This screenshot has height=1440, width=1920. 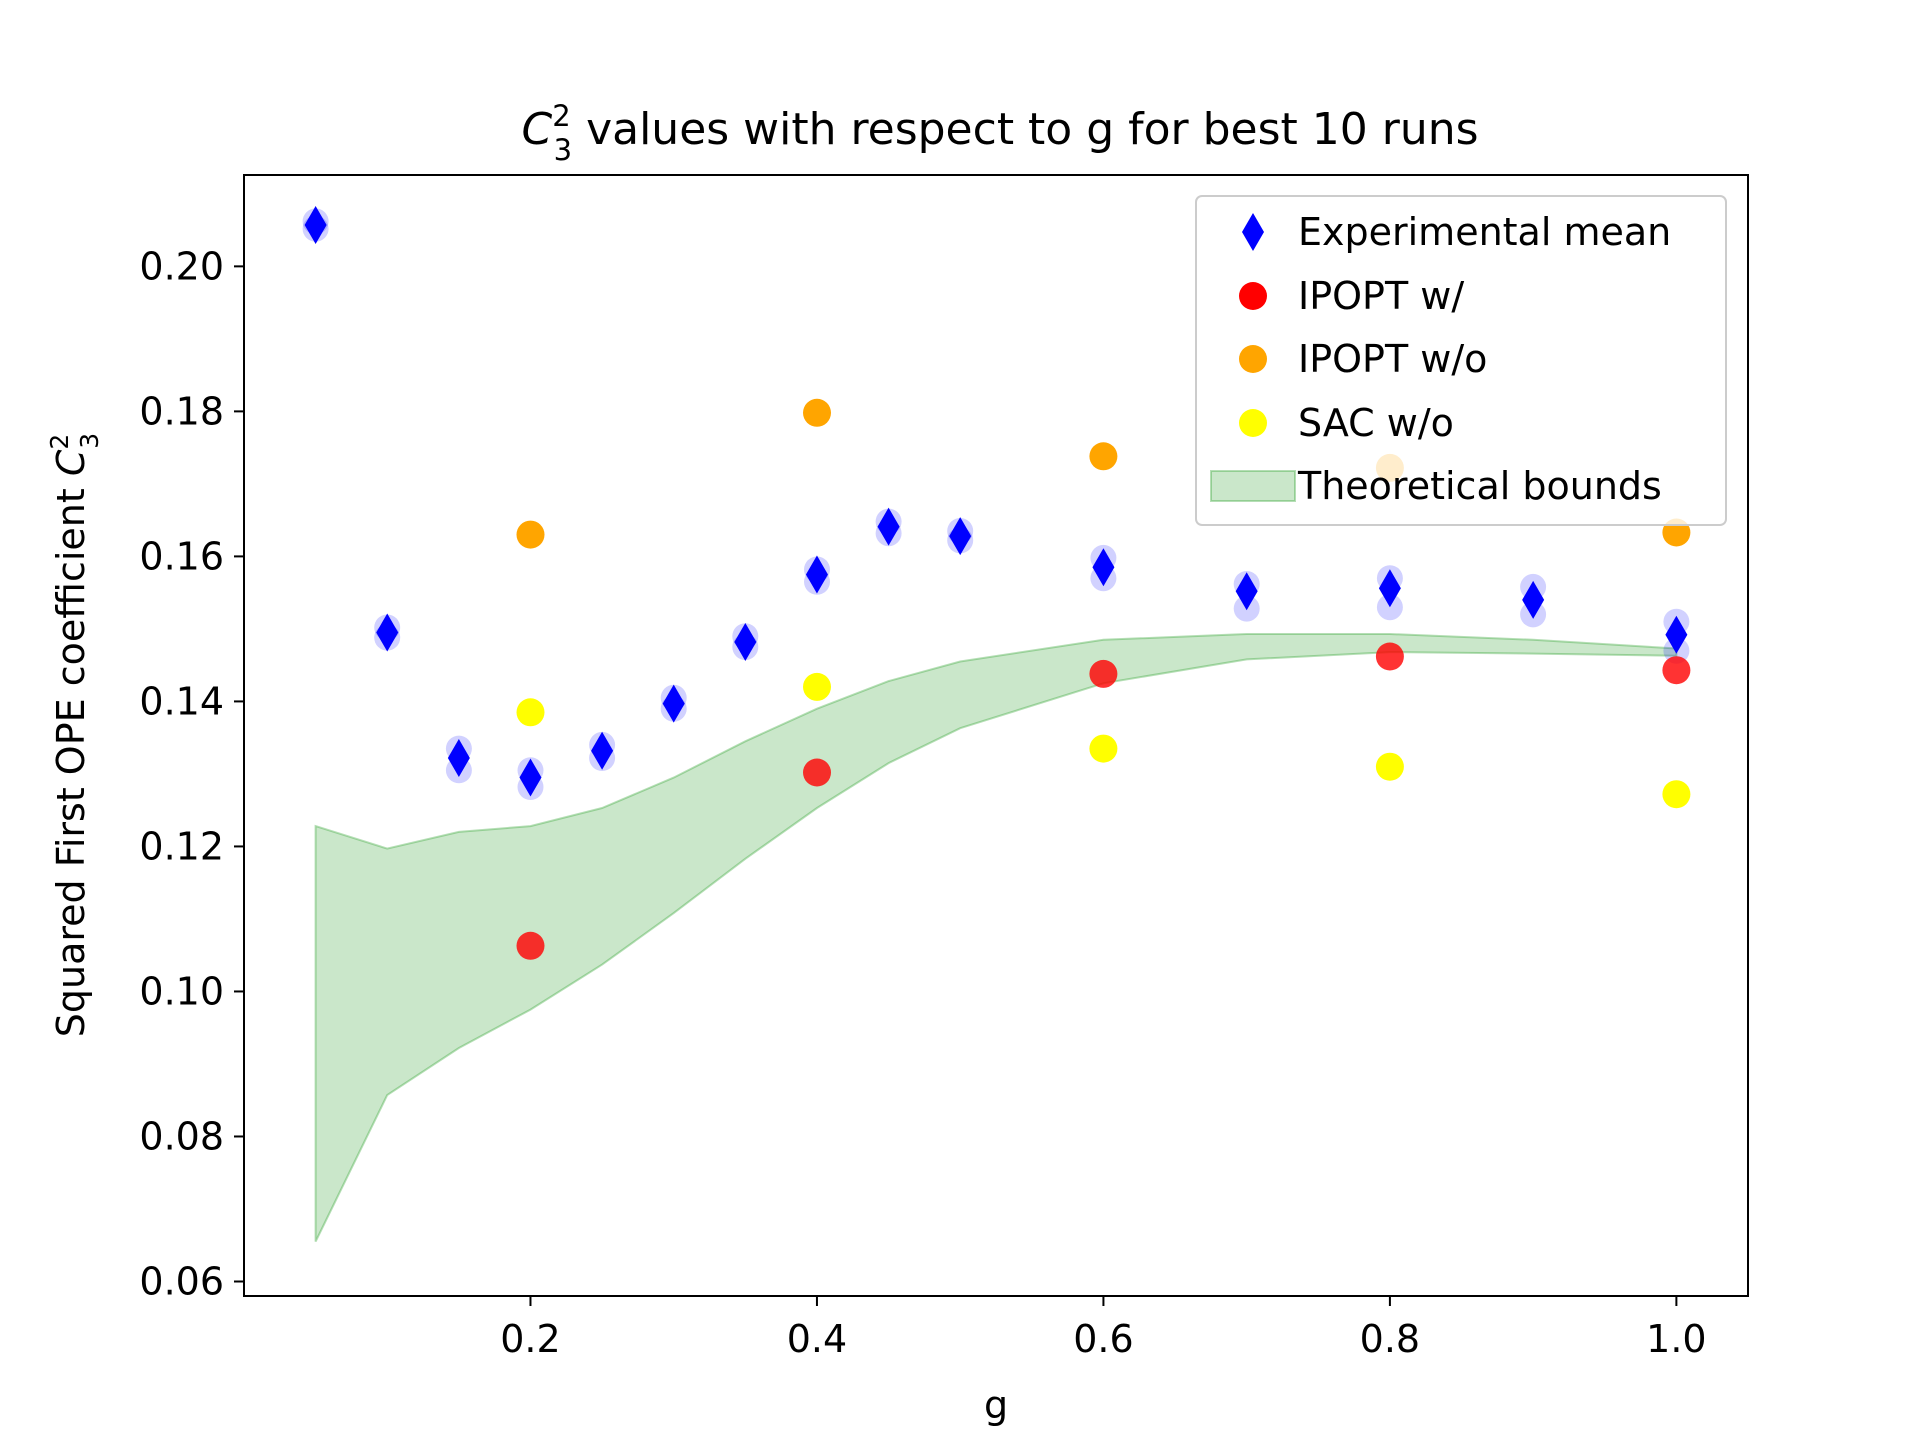 I want to click on legend-marker-ipopt-without, so click(x=1253, y=359).